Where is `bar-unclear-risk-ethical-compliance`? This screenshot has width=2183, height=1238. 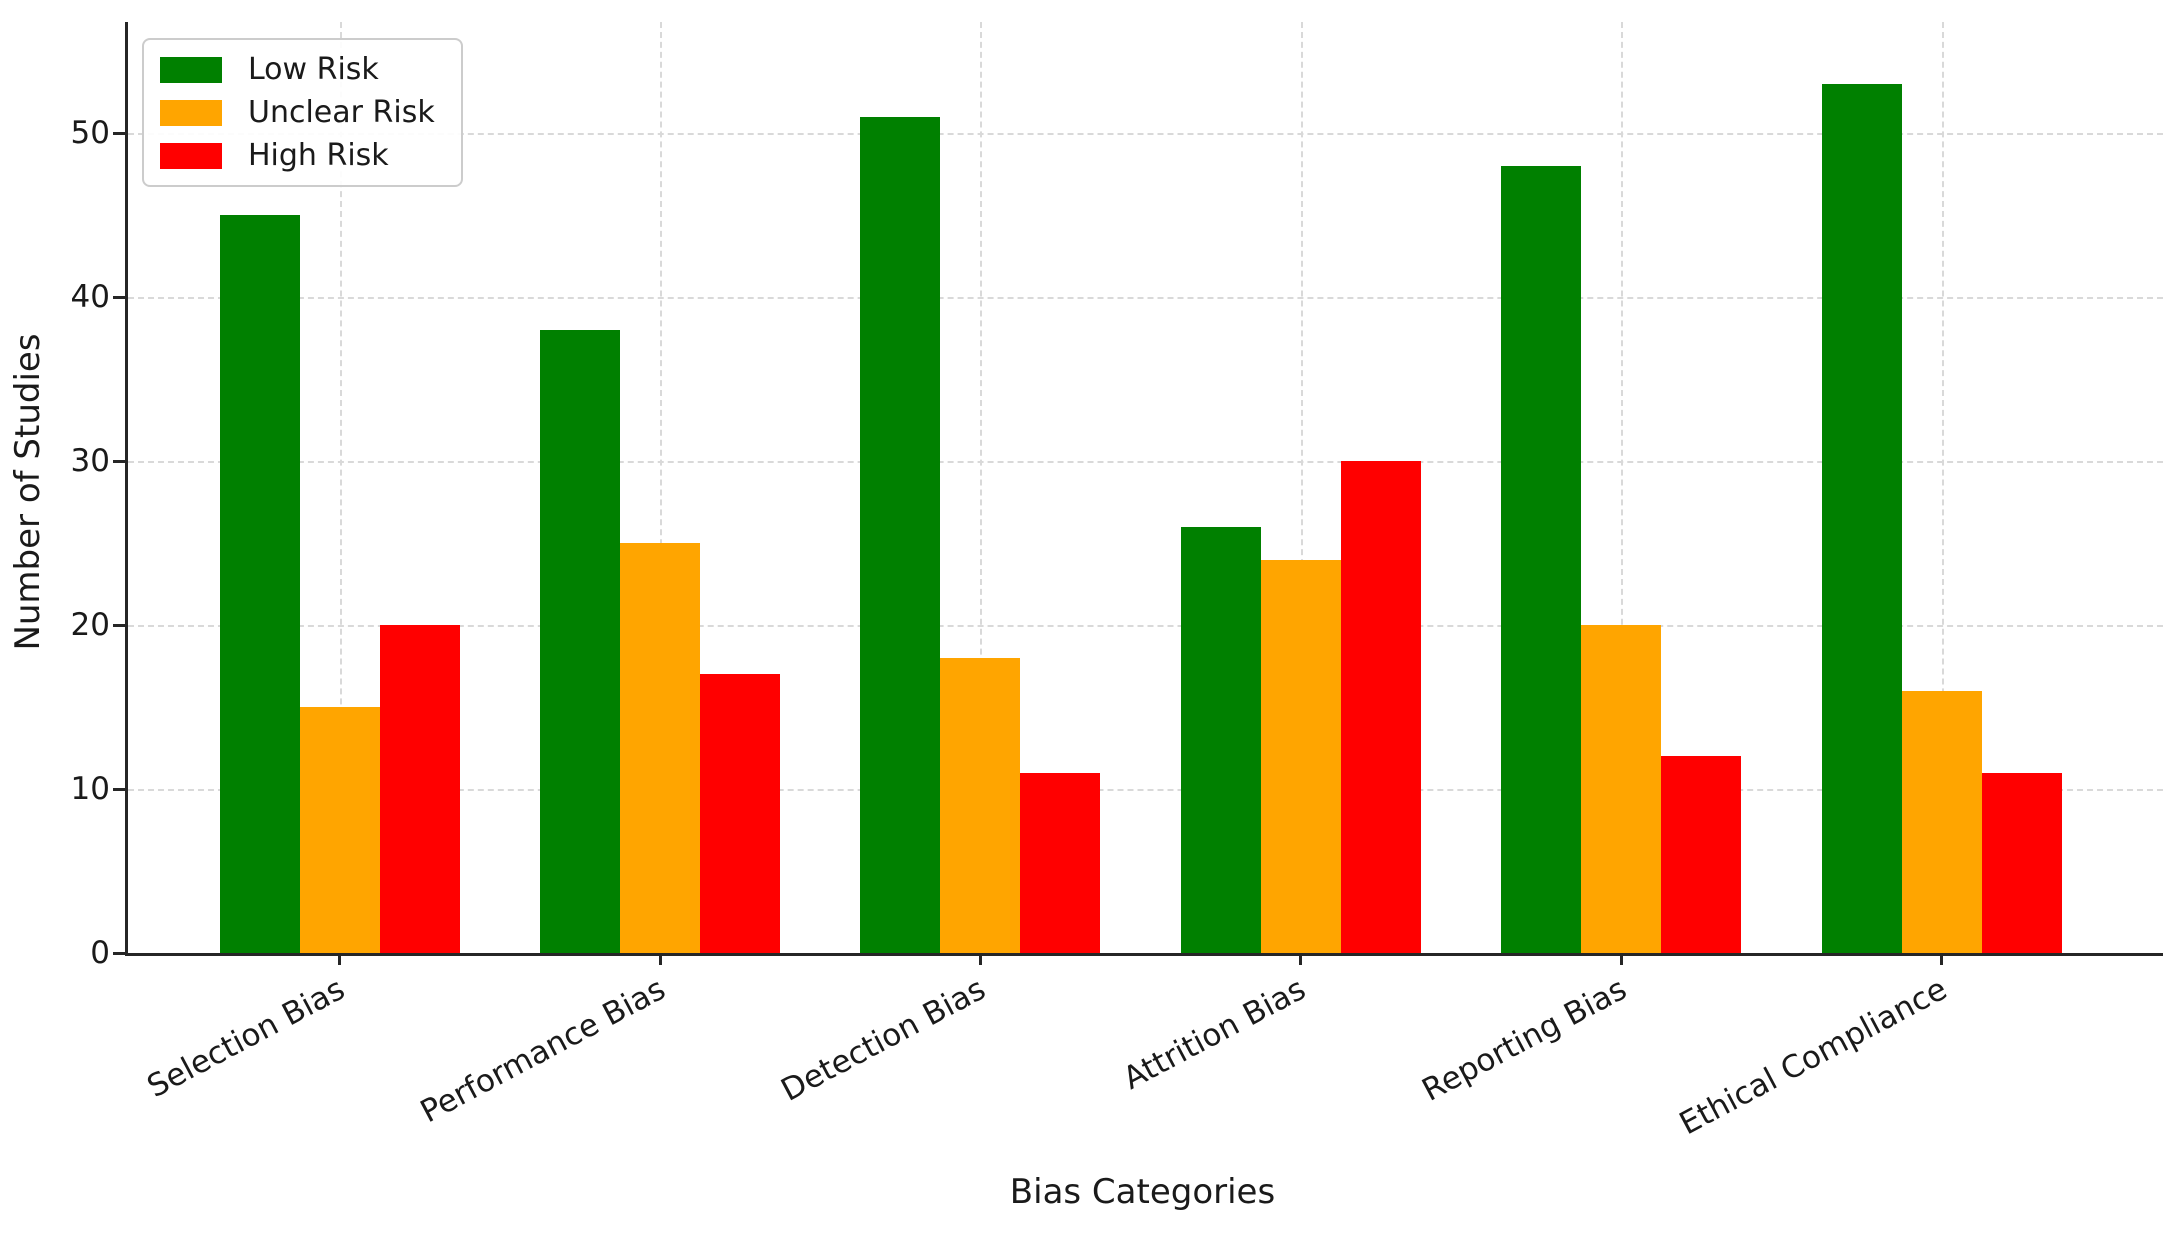 bar-unclear-risk-ethical-compliance is located at coordinates (1941, 821).